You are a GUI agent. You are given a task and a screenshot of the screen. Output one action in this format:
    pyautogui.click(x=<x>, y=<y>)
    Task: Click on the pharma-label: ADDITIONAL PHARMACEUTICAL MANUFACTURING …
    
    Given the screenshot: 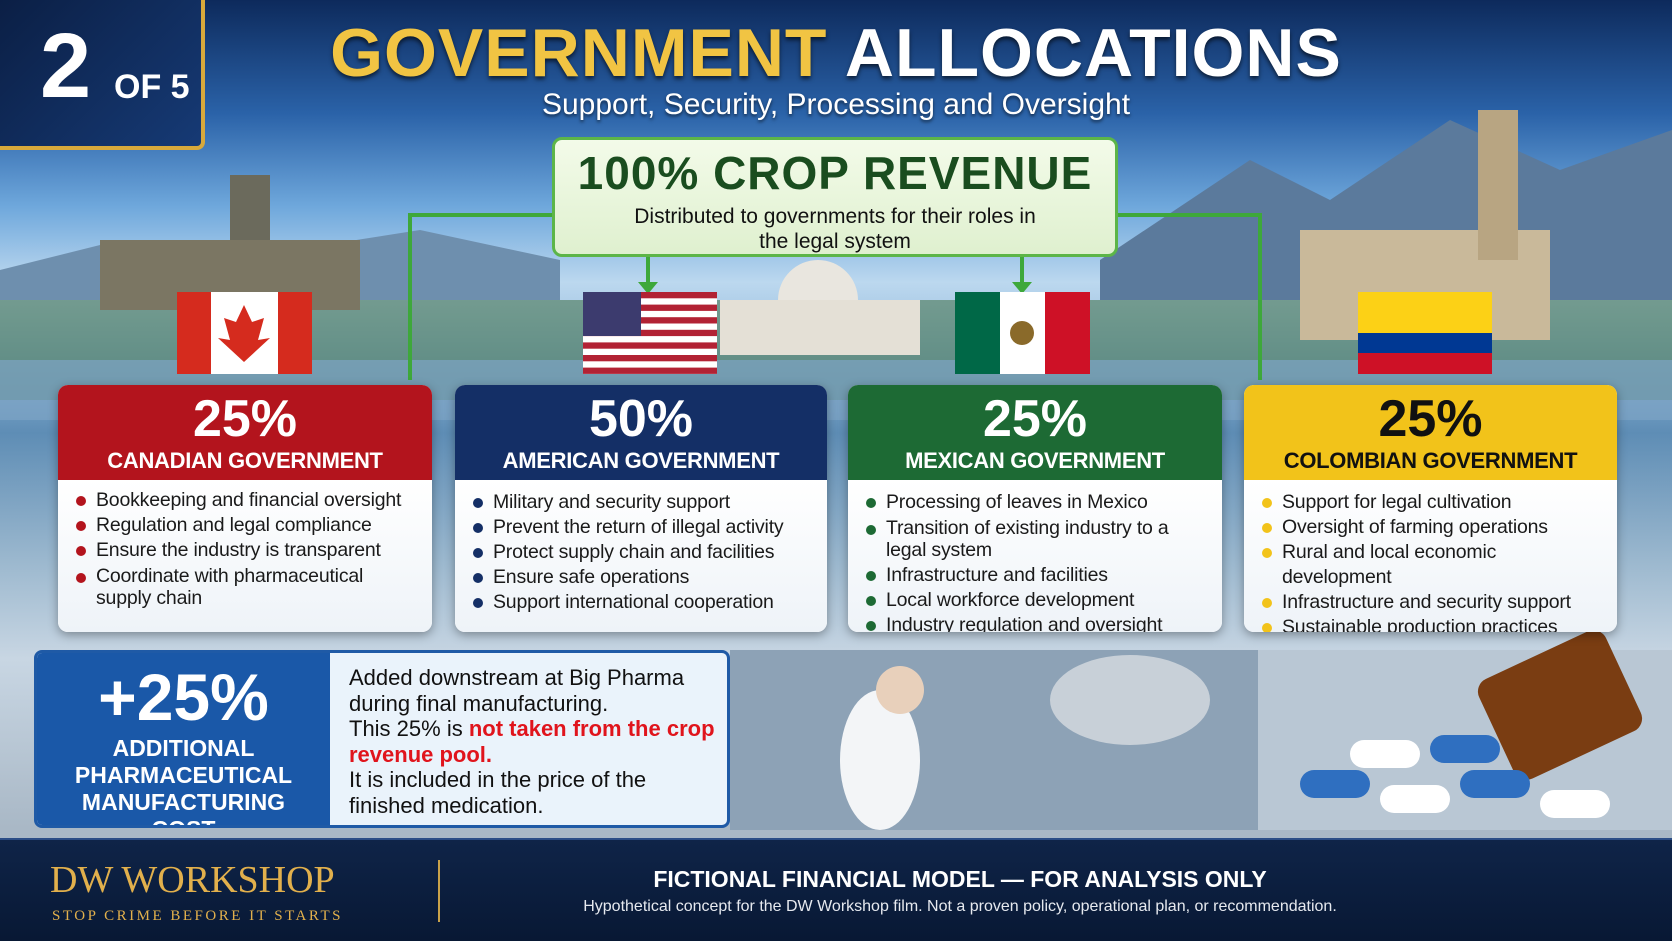 What is the action you would take?
    pyautogui.click(x=183, y=780)
    